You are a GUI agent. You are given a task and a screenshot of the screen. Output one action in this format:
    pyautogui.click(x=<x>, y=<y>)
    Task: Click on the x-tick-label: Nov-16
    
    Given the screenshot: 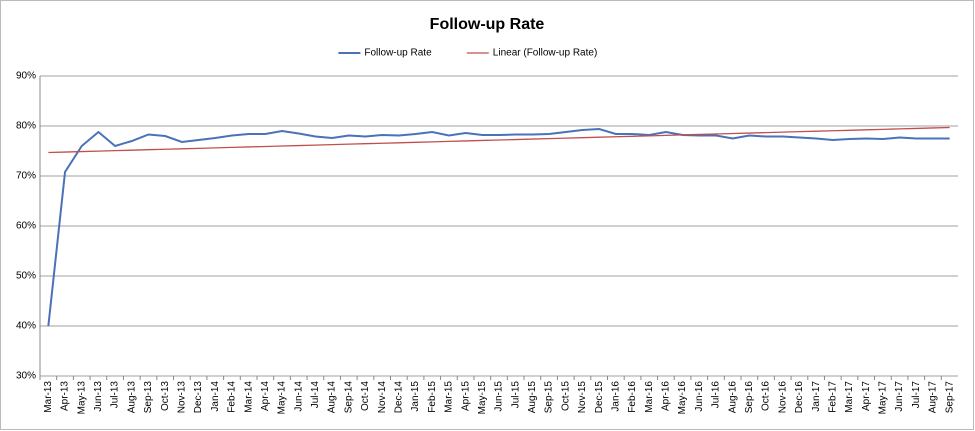 What is the action you would take?
    pyautogui.click(x=782, y=397)
    